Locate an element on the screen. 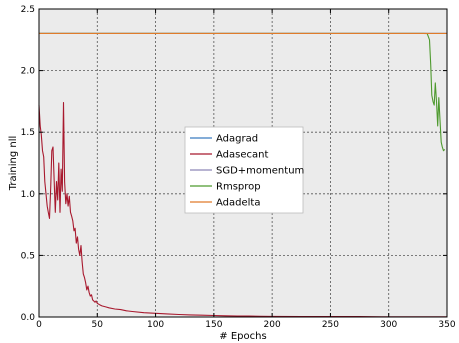 The height and width of the screenshot is (343, 459). y-tick-label: 2.0 is located at coordinates (28, 72).